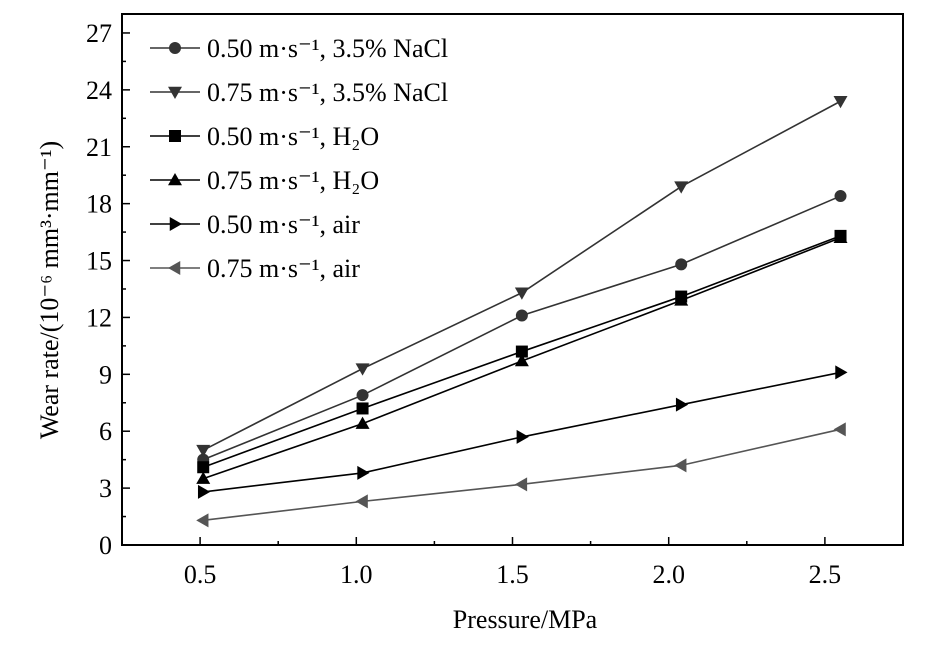 The height and width of the screenshot is (655, 926). I want to click on y-tick-label: 0, so click(105, 545).